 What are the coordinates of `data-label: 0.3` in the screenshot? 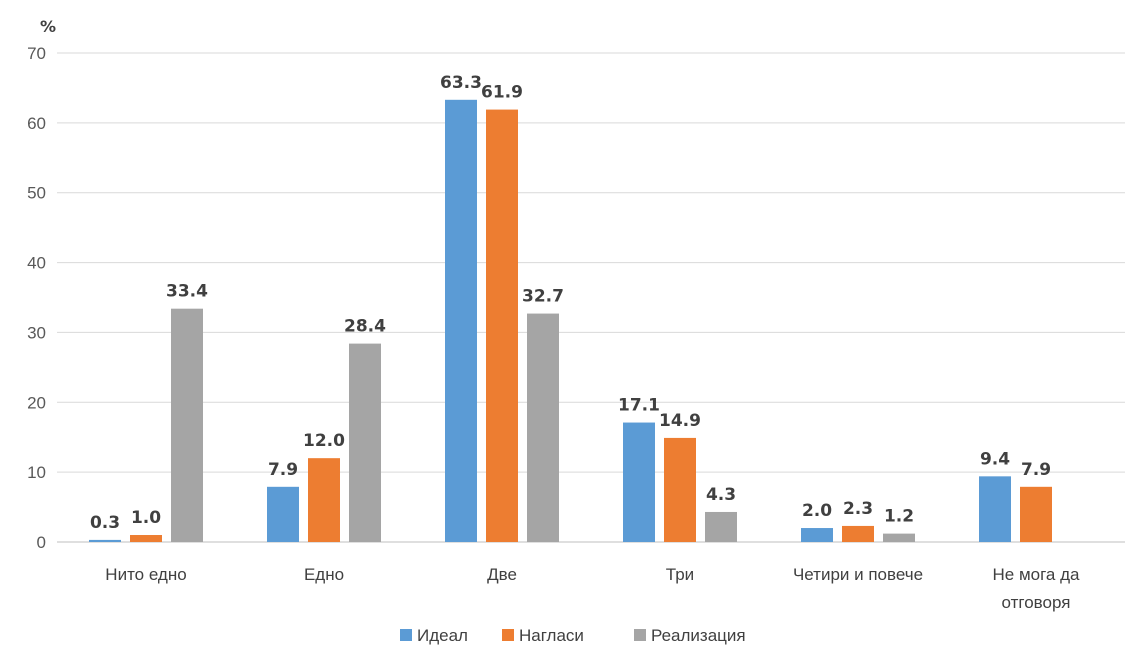 It's located at (105, 523).